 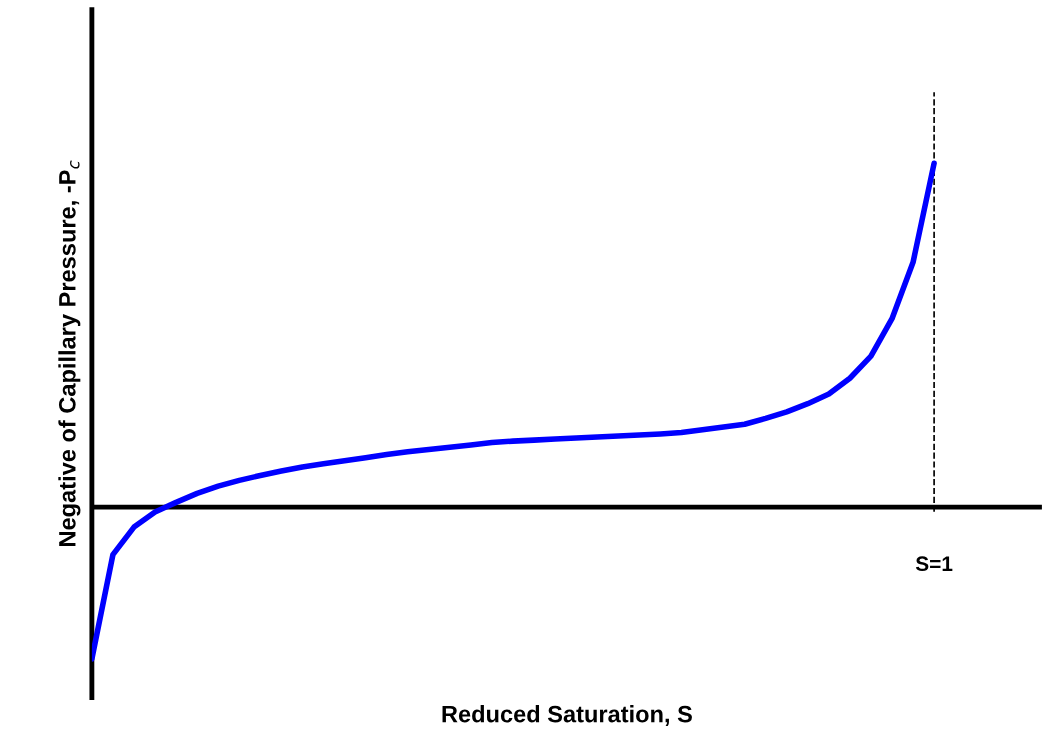 What do you see at coordinates (567, 715) in the screenshot?
I see `x-axis-title: Reduced Saturation, S` at bounding box center [567, 715].